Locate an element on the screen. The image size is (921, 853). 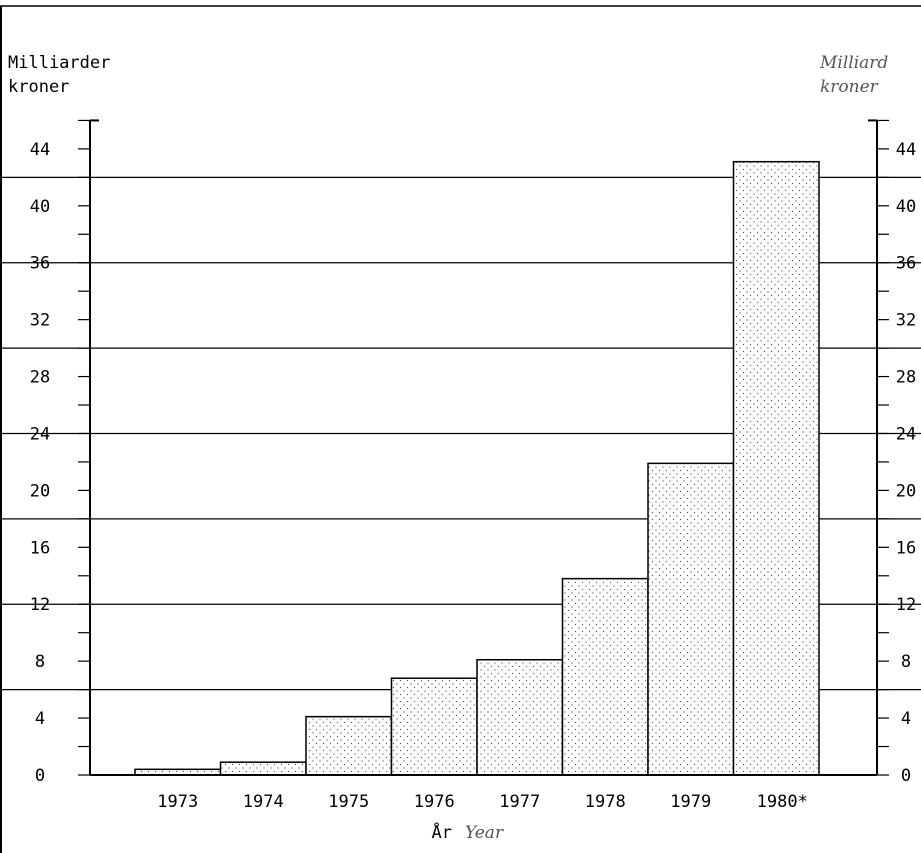
right-y-tick-label: 12 is located at coordinates (906, 605).